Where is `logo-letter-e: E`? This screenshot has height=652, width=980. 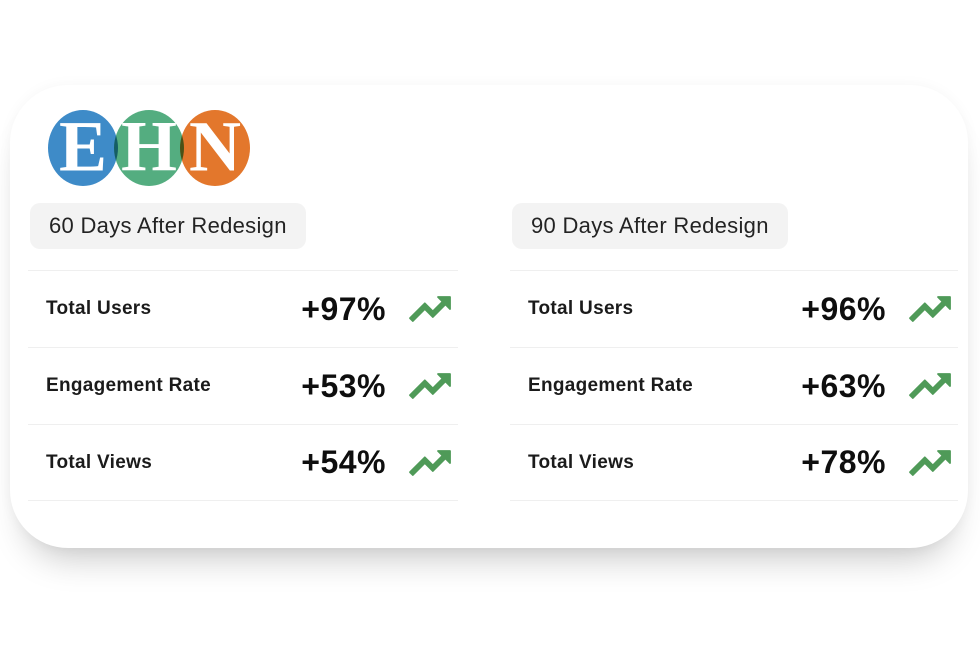
logo-letter-e: E is located at coordinates (83, 146).